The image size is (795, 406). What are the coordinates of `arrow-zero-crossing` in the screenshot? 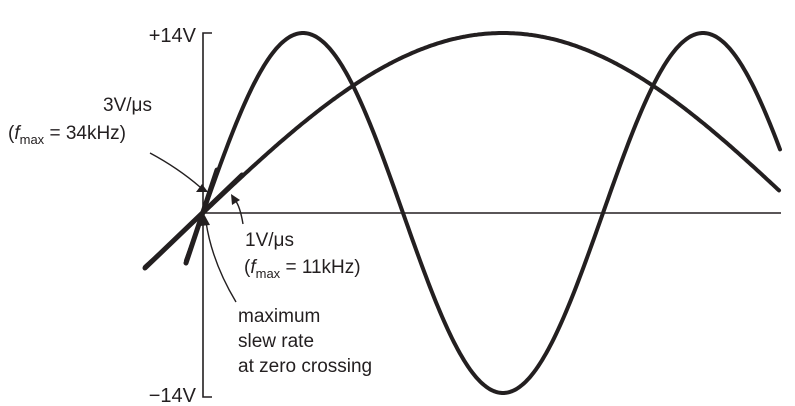 It's located at (221, 262).